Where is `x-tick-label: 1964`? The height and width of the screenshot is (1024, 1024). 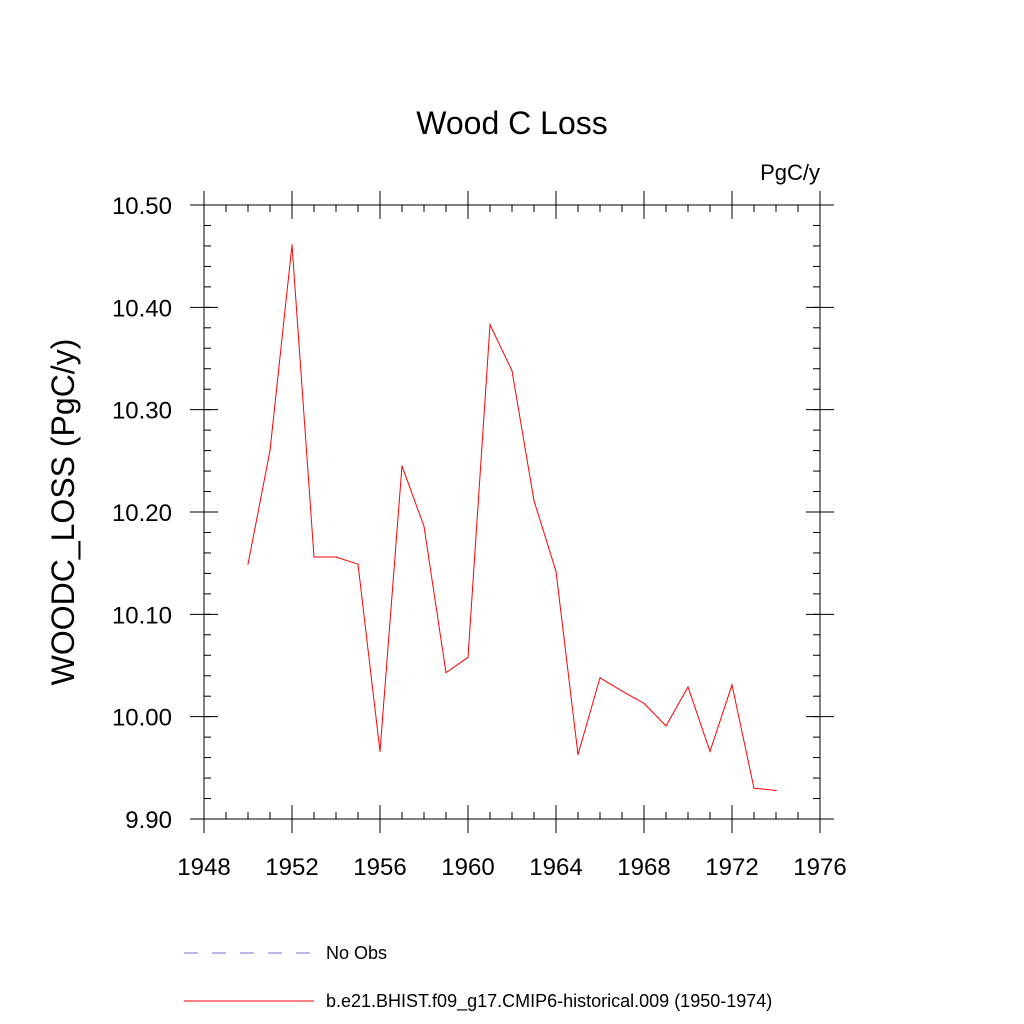 x-tick-label: 1964 is located at coordinates (555, 867).